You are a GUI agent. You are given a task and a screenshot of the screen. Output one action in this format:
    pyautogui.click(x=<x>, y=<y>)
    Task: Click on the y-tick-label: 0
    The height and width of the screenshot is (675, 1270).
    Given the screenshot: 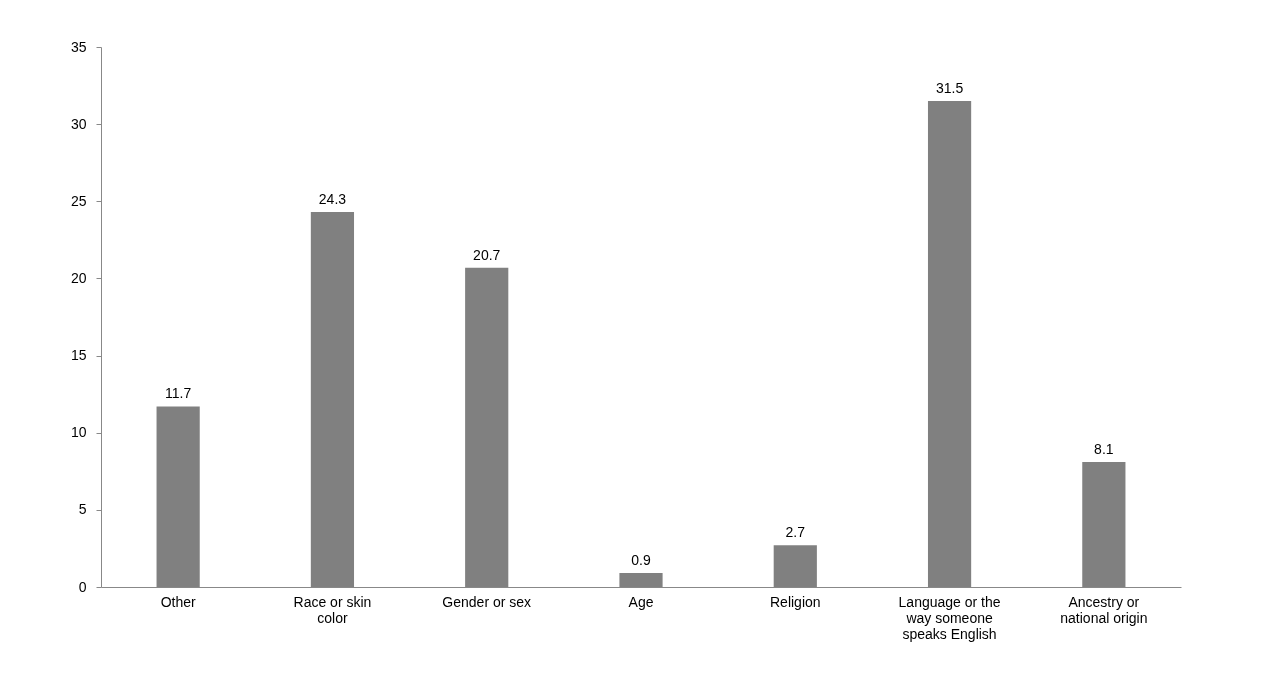 What is the action you would take?
    pyautogui.click(x=82, y=586)
    